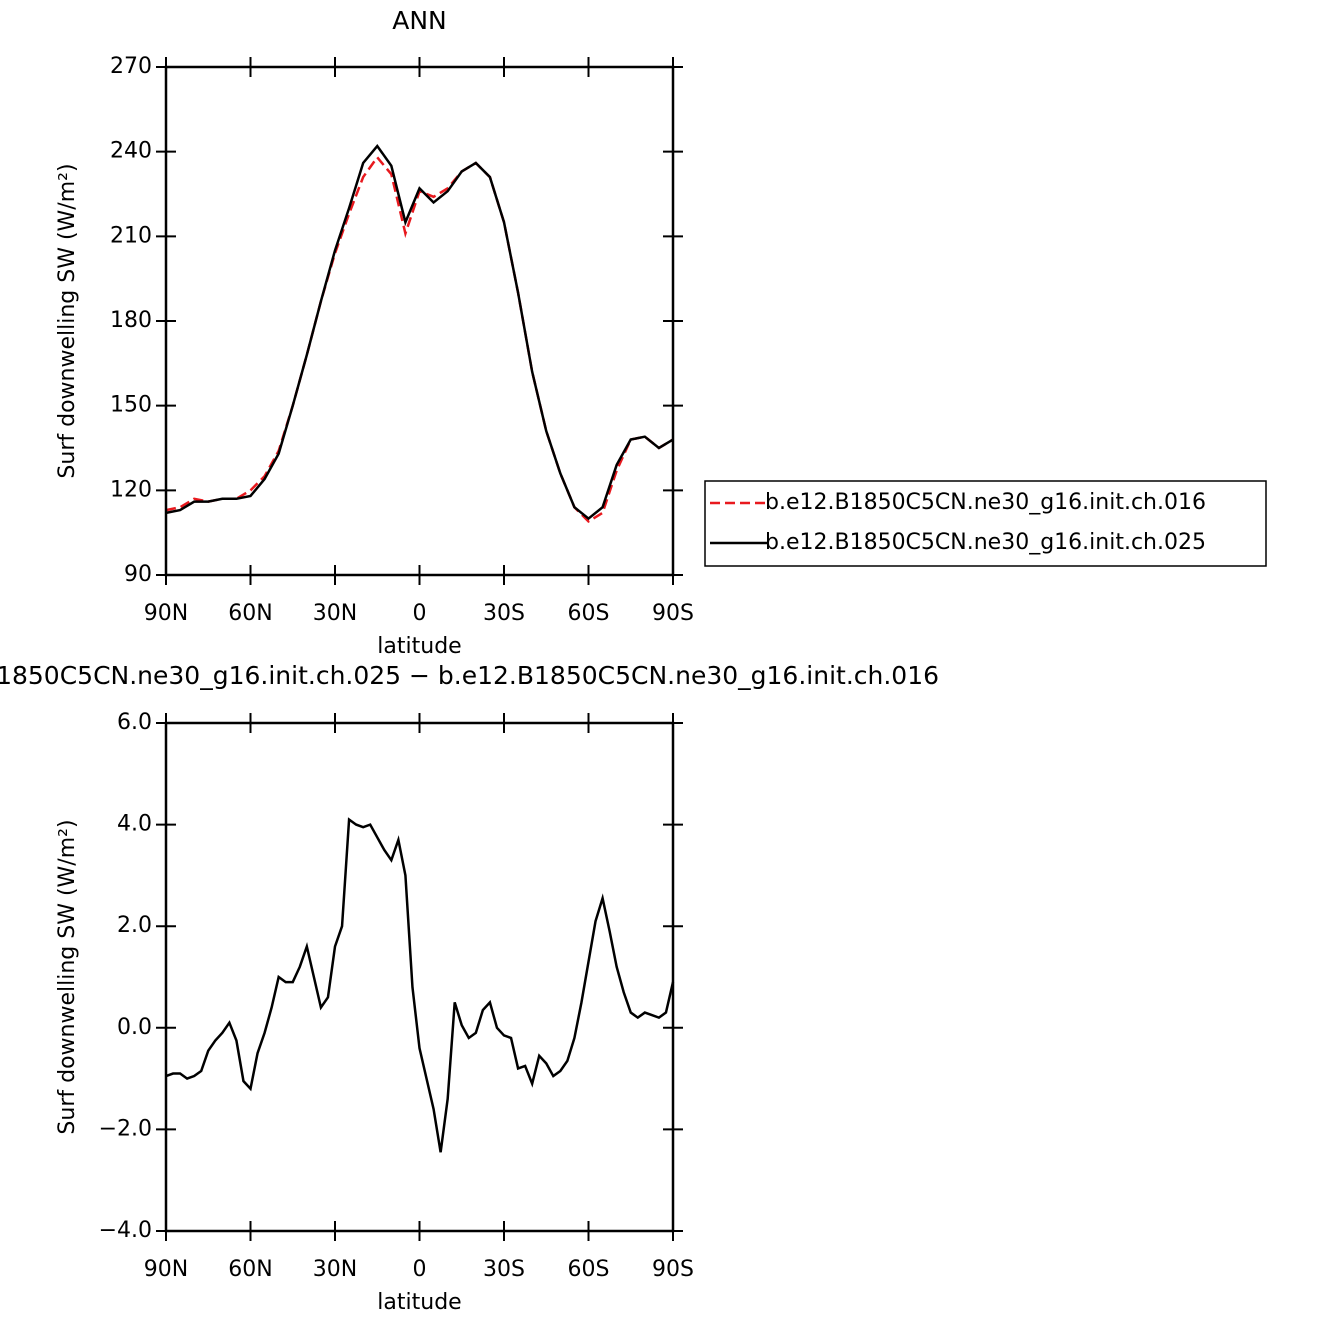 The height and width of the screenshot is (1325, 1322). What do you see at coordinates (131, 66) in the screenshot?
I see `y-tick-label: 270` at bounding box center [131, 66].